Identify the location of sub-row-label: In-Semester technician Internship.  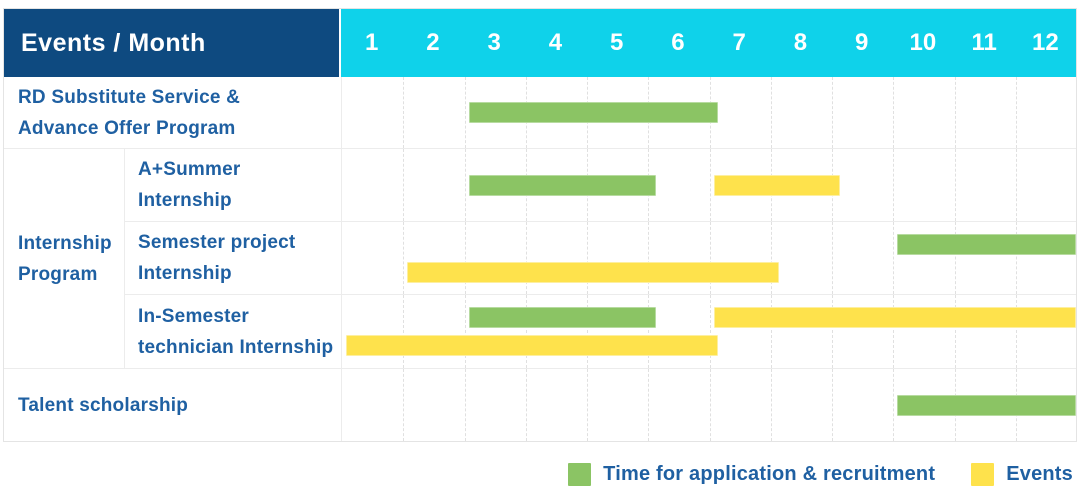
(233, 331).